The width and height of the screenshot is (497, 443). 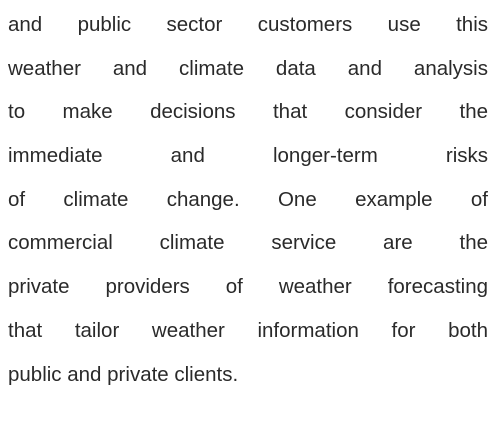 I want to click on text-line: public and private clients., so click(x=123, y=374).